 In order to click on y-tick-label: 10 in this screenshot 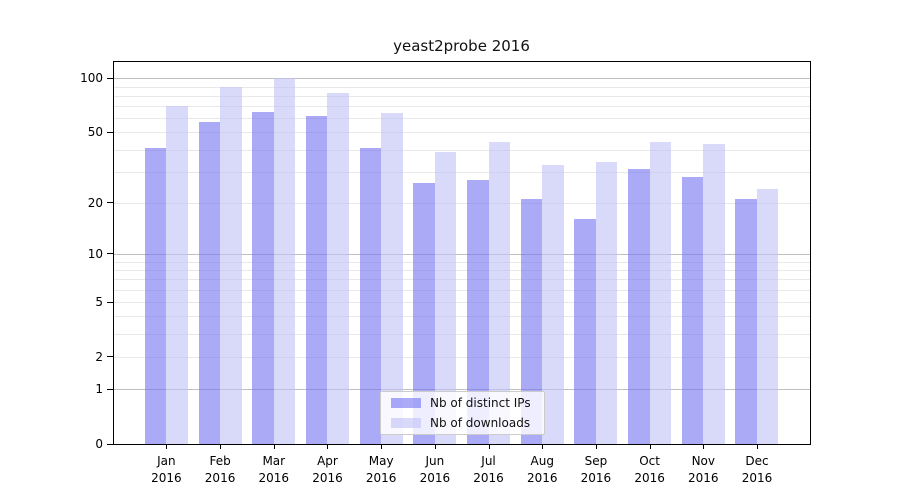, I will do `click(95, 253)`.